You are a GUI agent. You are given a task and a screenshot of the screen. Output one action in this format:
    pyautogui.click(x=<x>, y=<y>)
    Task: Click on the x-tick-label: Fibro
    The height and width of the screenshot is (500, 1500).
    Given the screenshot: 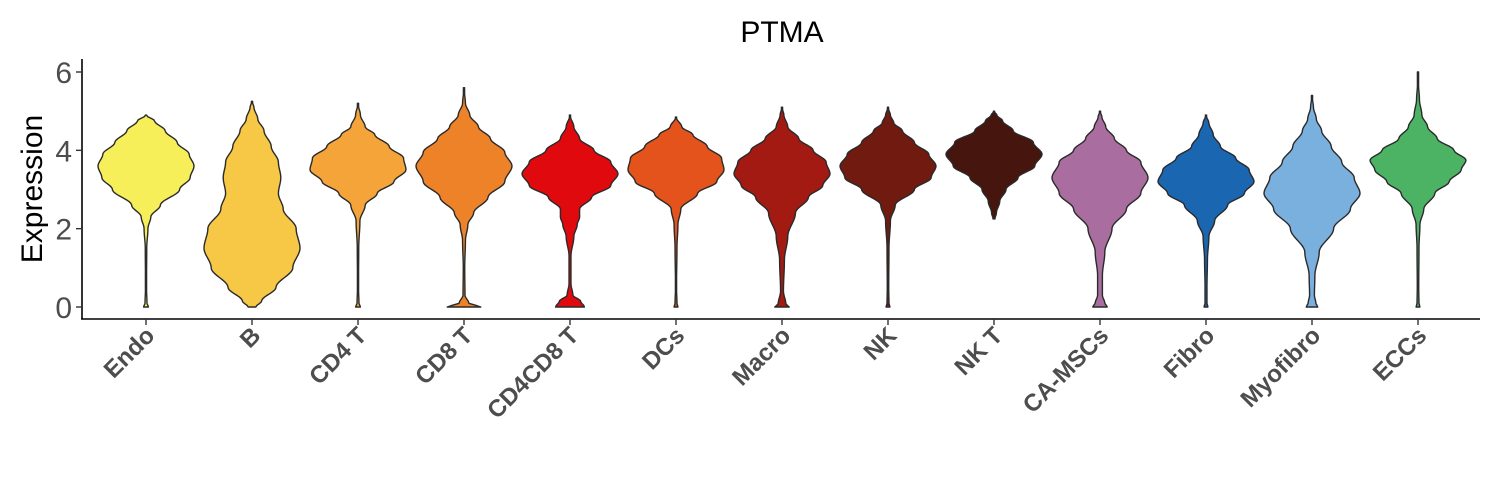 What is the action you would take?
    pyautogui.click(x=1190, y=353)
    